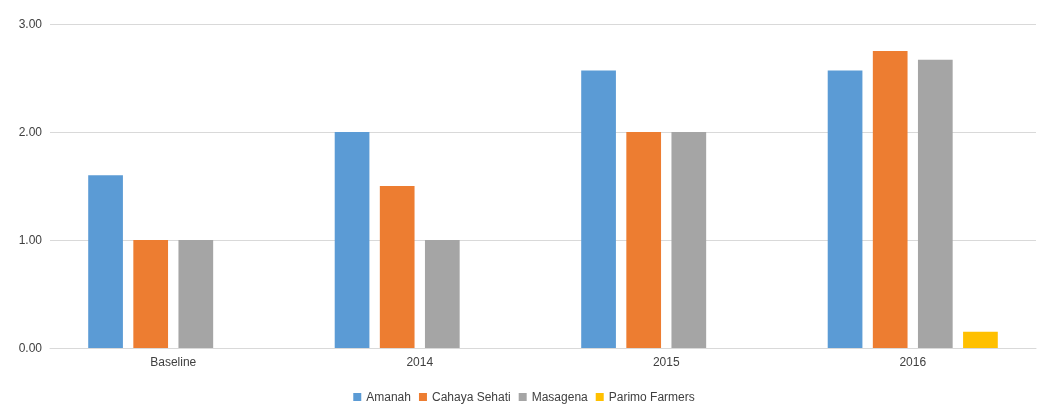 The height and width of the screenshot is (416, 1048). What do you see at coordinates (30, 132) in the screenshot?
I see `y-tick-label: 2.00` at bounding box center [30, 132].